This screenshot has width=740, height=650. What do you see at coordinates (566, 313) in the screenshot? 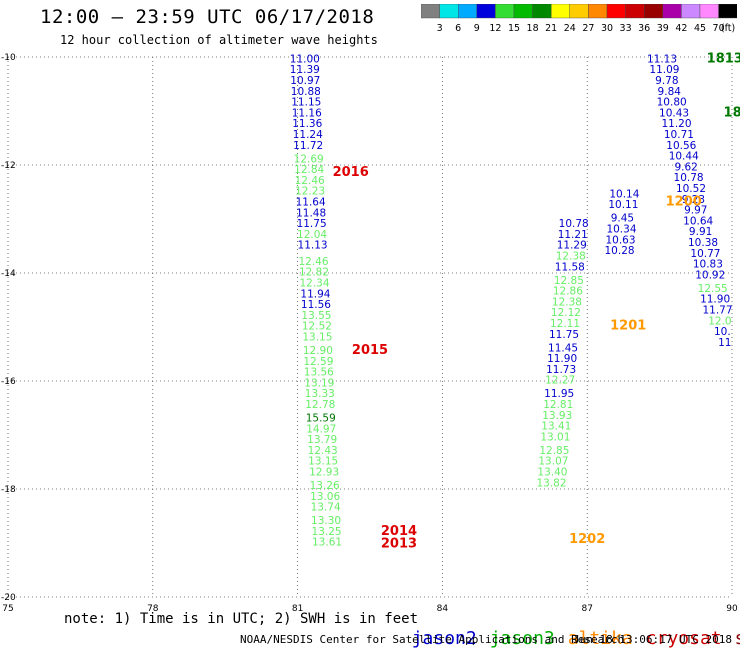
I see `wave-height-value: 12.12` at bounding box center [566, 313].